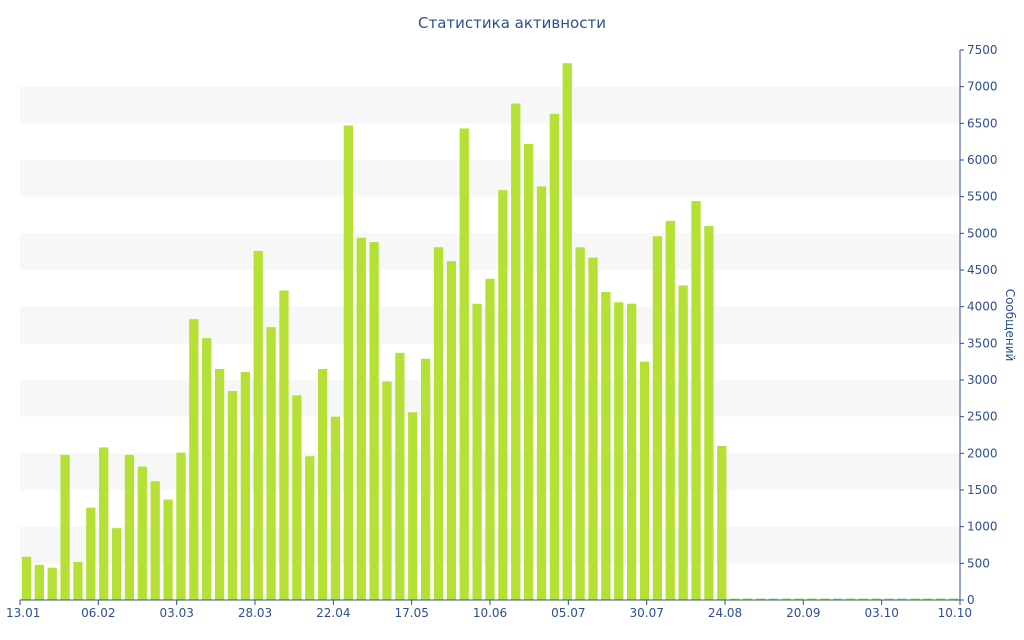 The image size is (1024, 640). Describe the element at coordinates (982, 197) in the screenshot. I see `y-tick-label: 5500` at that location.